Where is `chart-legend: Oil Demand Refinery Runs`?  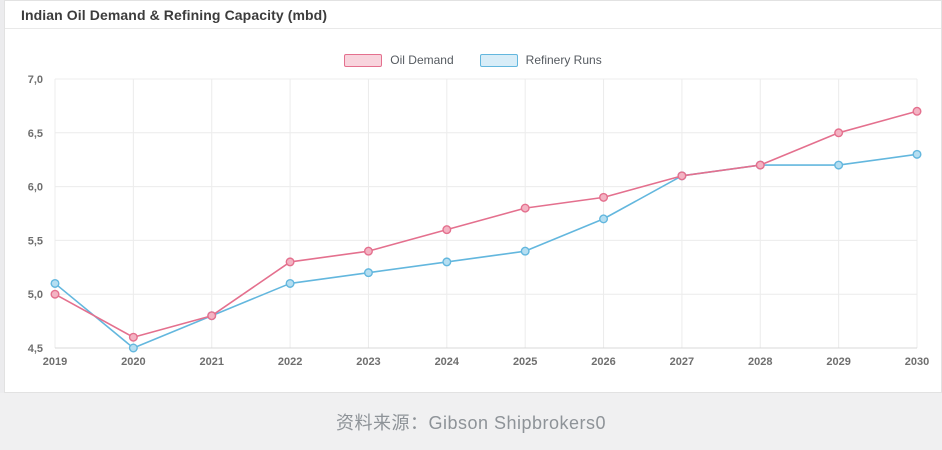
chart-legend: Oil Demand Refinery Runs is located at coordinates (473, 60).